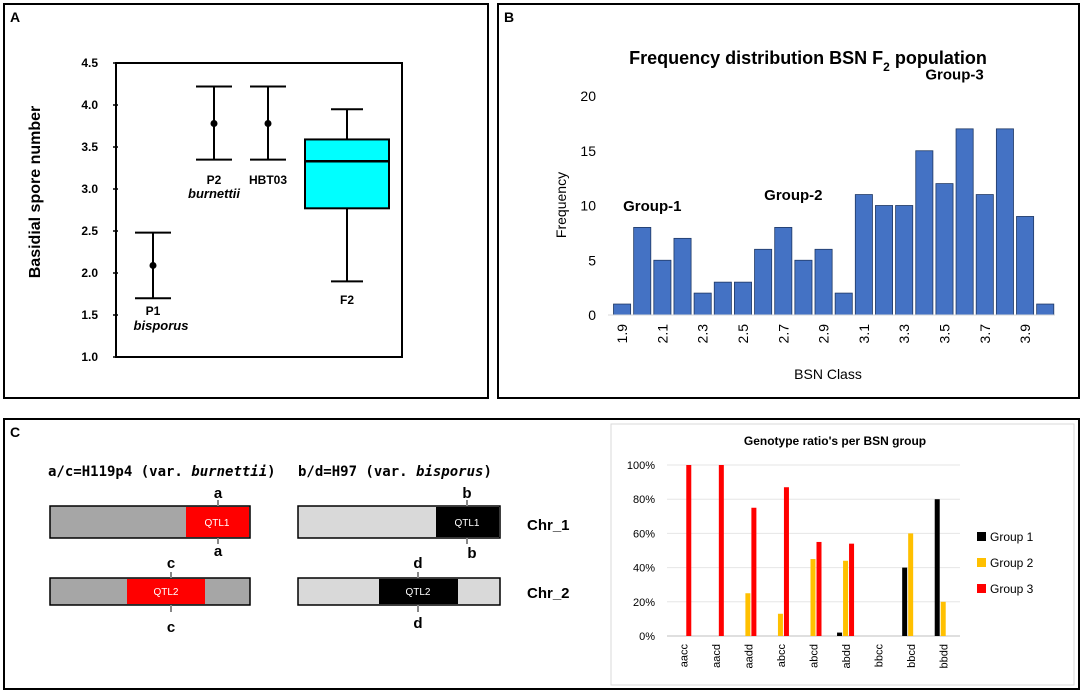 This screenshot has width=1084, height=698. I want to click on c-legend-label: Group 3, so click(1012, 589).